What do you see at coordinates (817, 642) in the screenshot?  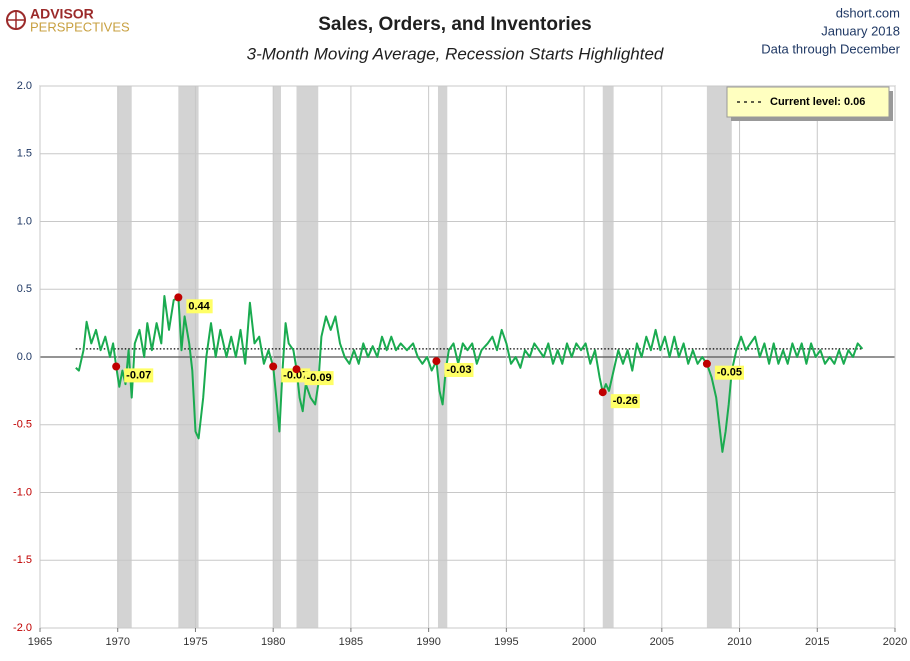 I see `x-tick-label: 2015` at bounding box center [817, 642].